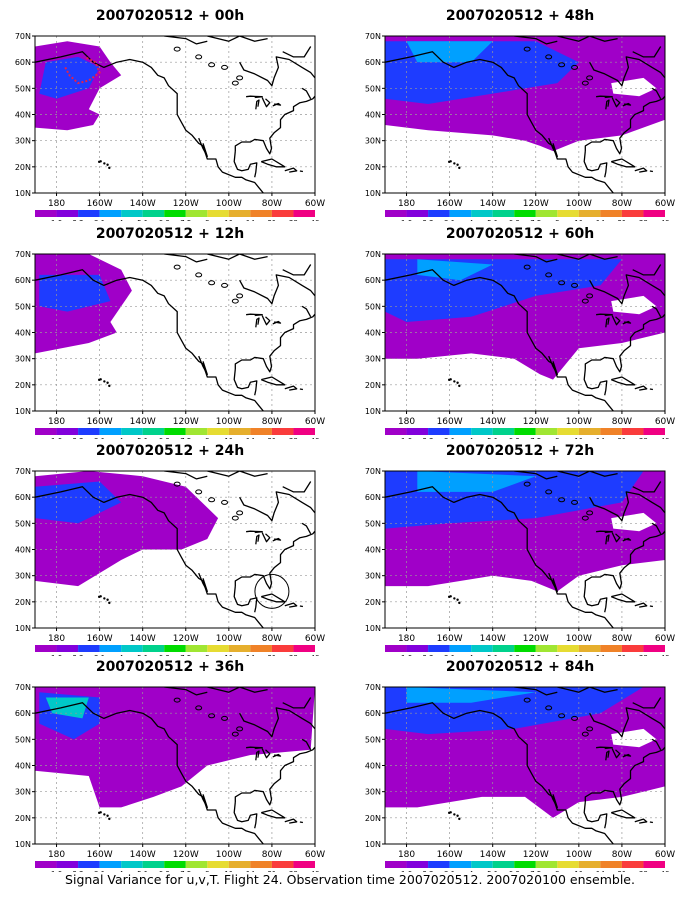 The image size is (700, 900). What do you see at coordinates (143, 422) in the screenshot?
I see `lon-tick-label: 140W` at bounding box center [143, 422].